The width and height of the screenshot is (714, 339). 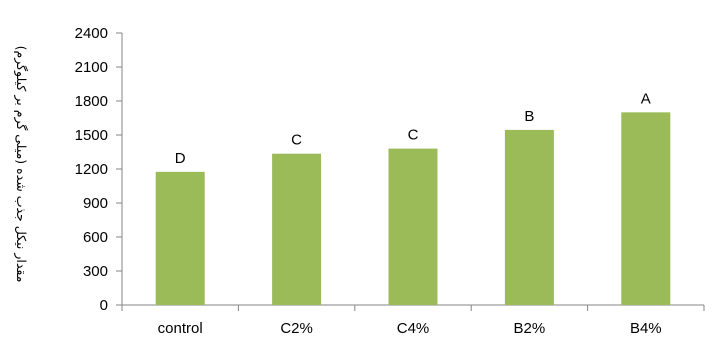 What do you see at coordinates (646, 98) in the screenshot?
I see `data-label: A` at bounding box center [646, 98].